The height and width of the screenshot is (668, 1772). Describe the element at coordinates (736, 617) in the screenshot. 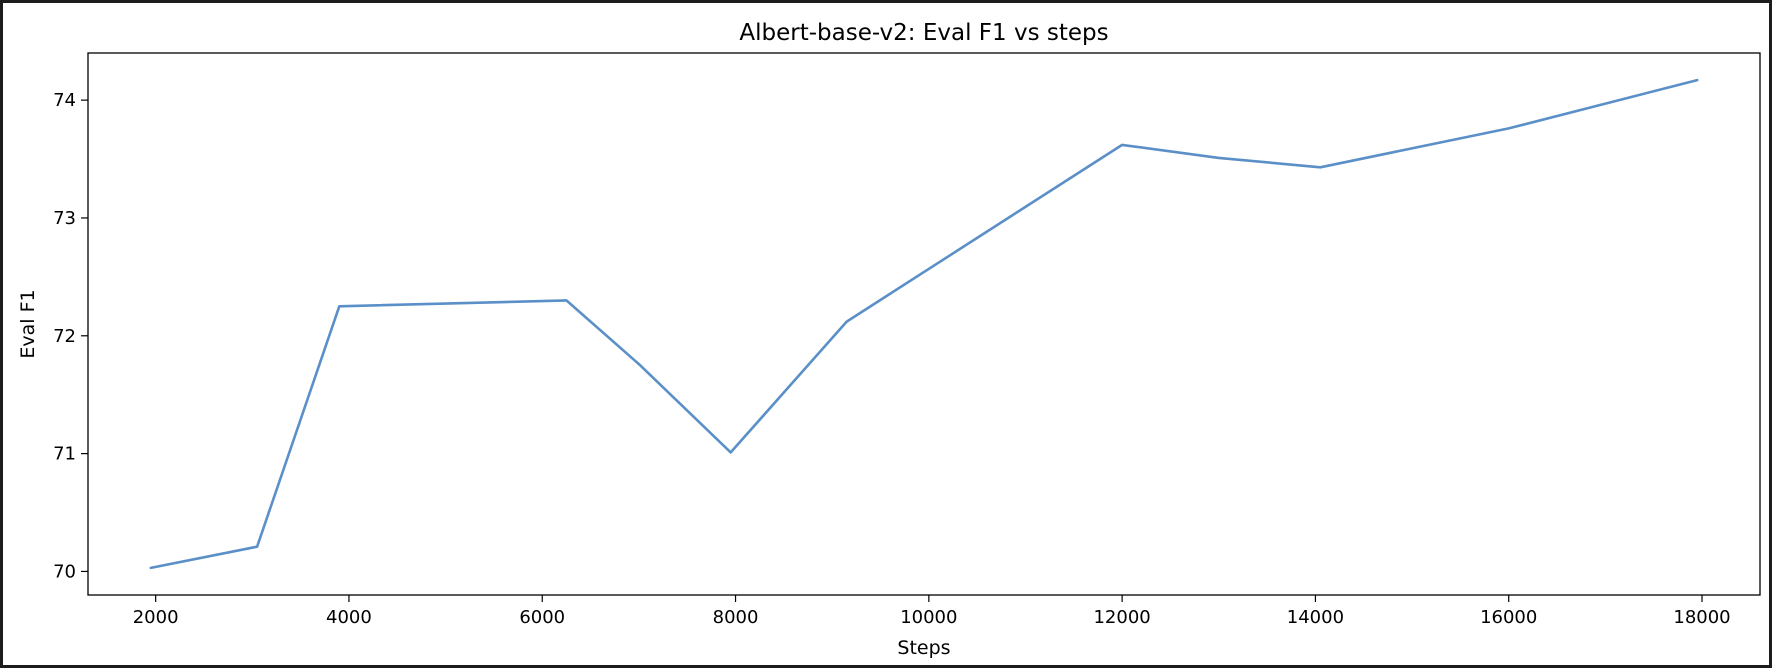

I see `x-tick-label: 8000` at that location.